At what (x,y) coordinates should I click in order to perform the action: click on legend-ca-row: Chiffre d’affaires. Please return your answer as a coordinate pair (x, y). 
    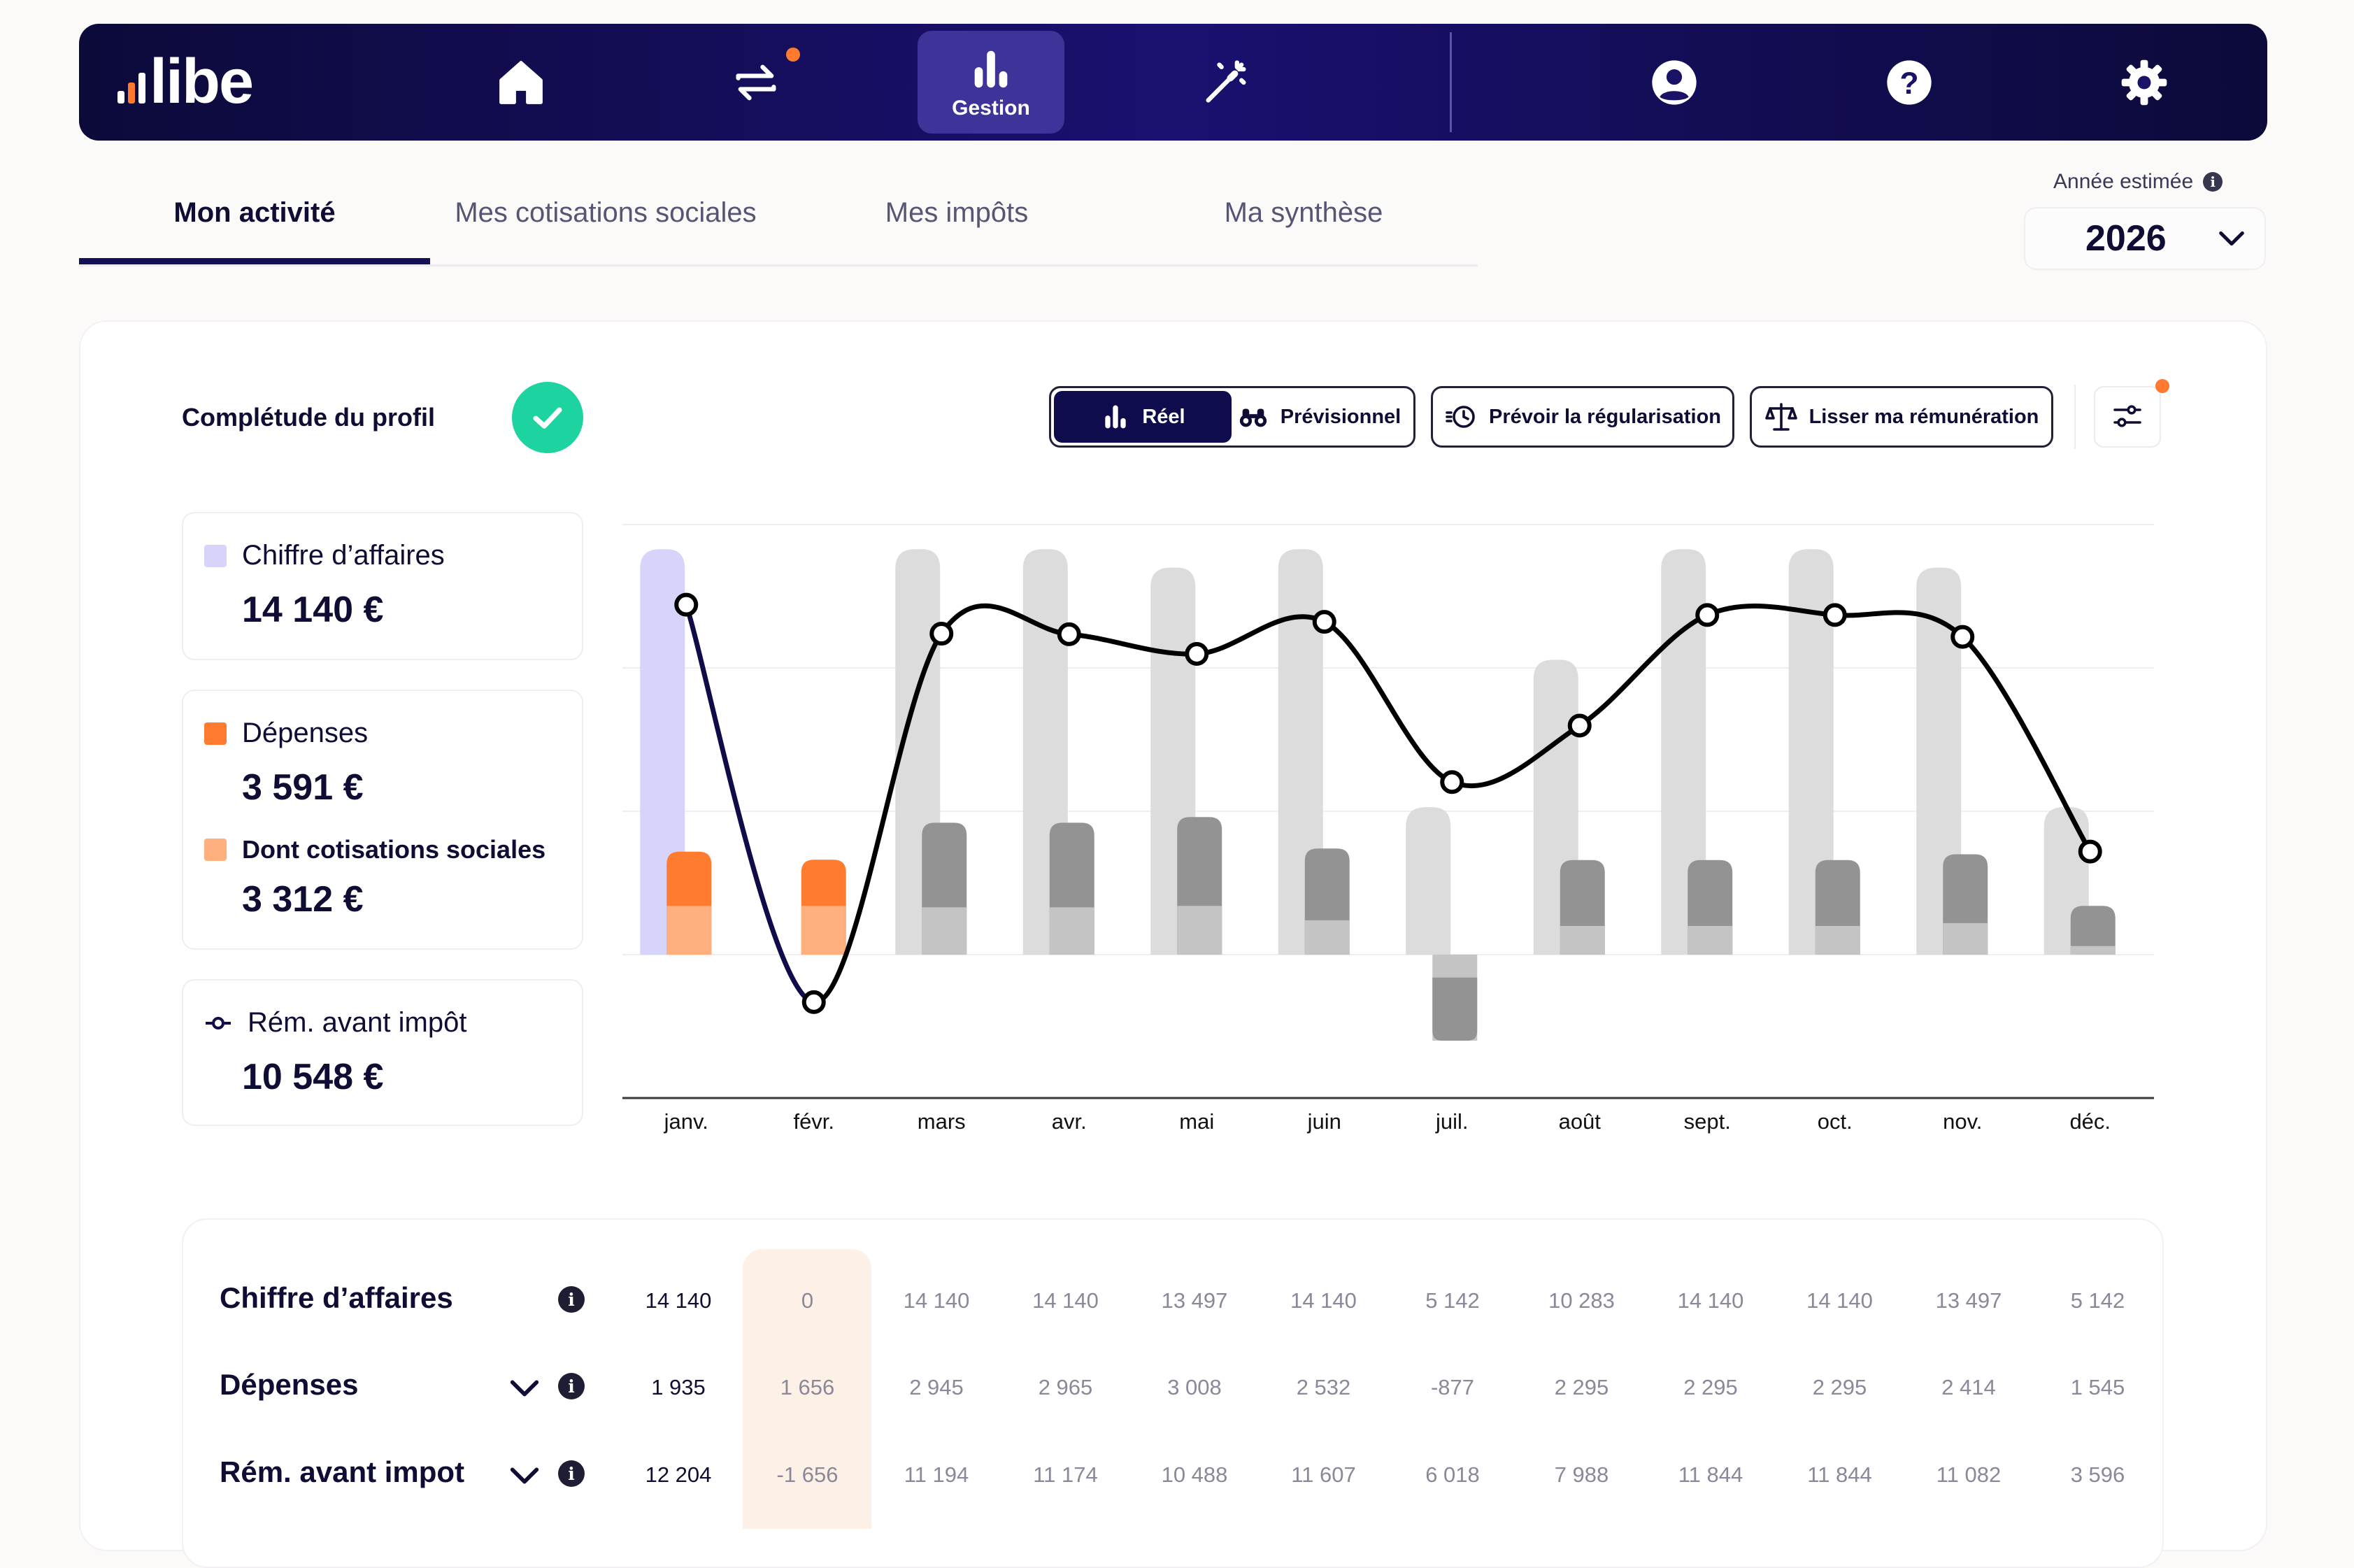
    Looking at the image, I should click on (324, 555).